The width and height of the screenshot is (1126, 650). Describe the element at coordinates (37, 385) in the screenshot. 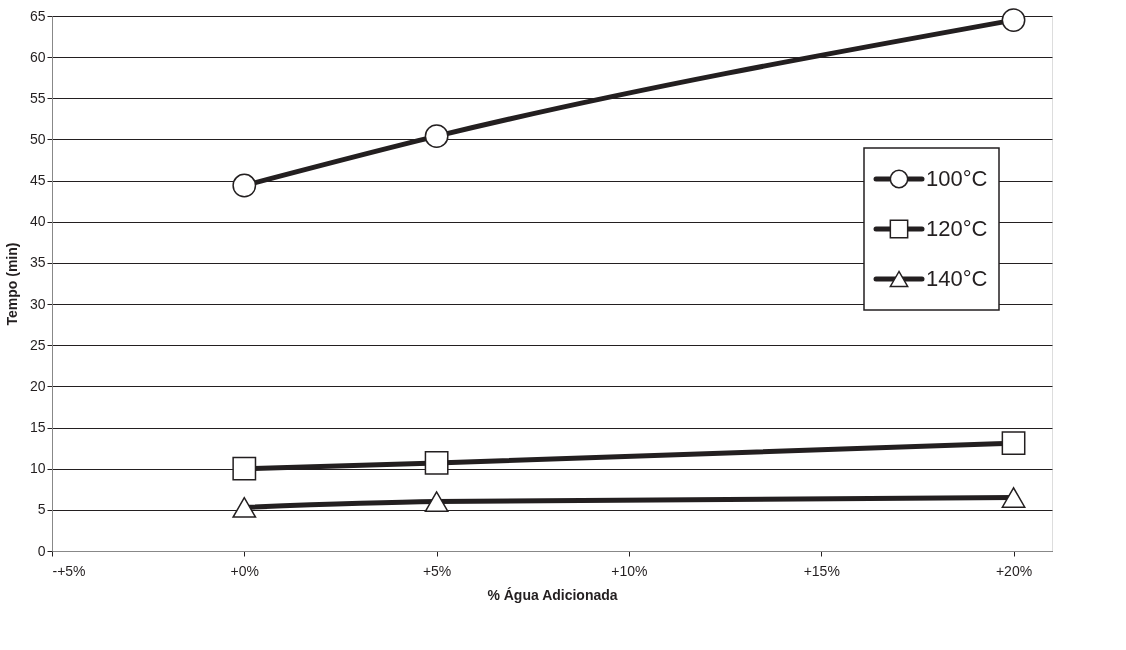

I see `y-tick-label: 20` at that location.